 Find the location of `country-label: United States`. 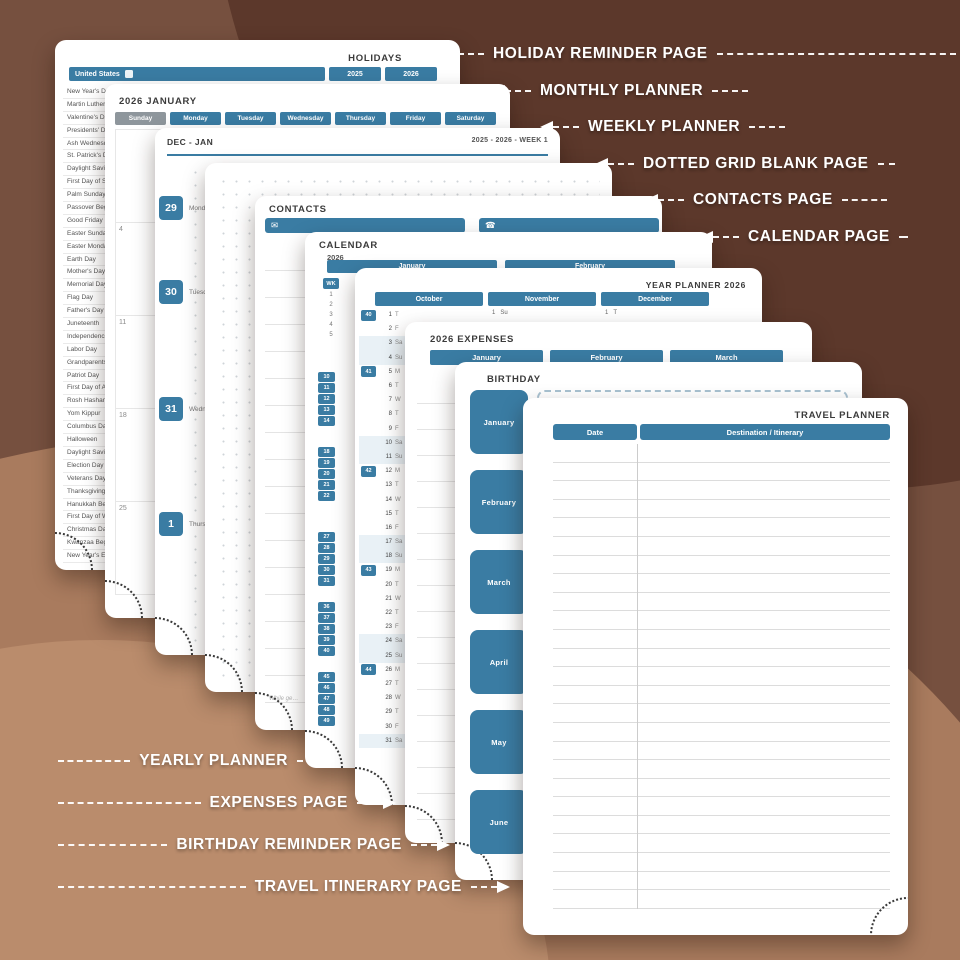

country-label: United States is located at coordinates (97, 74).